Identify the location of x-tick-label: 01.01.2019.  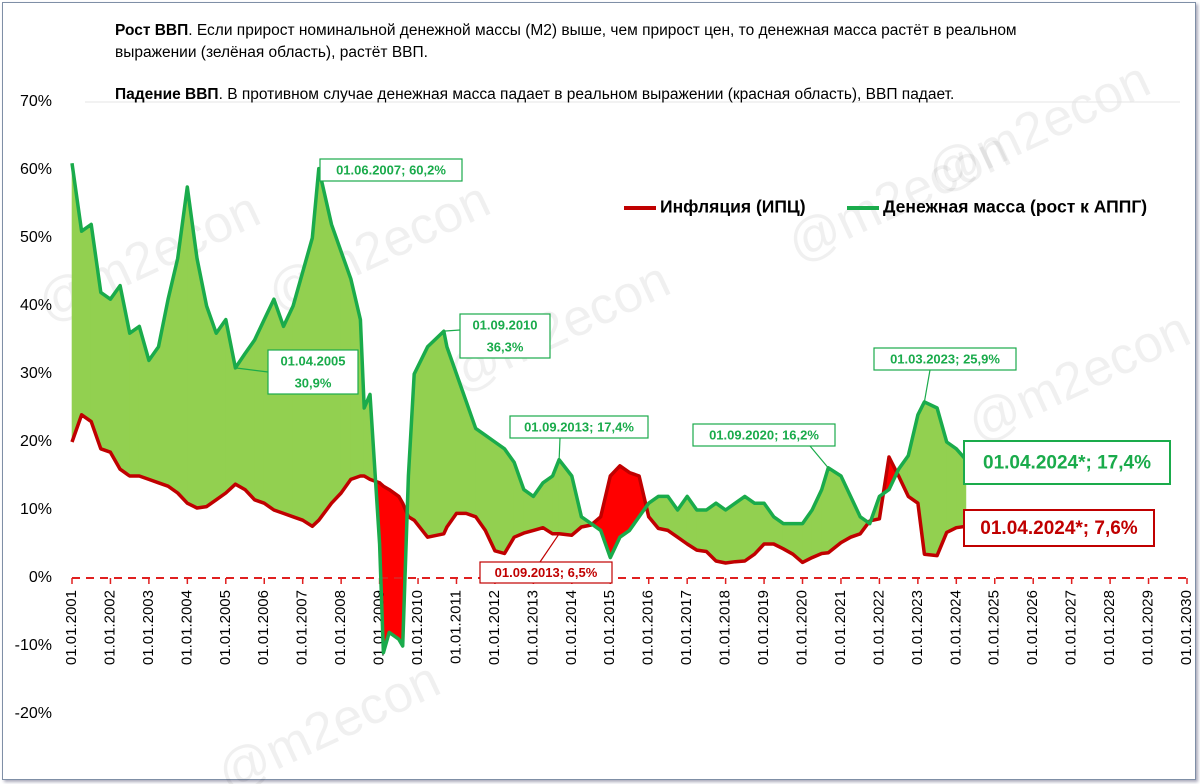
(763, 627).